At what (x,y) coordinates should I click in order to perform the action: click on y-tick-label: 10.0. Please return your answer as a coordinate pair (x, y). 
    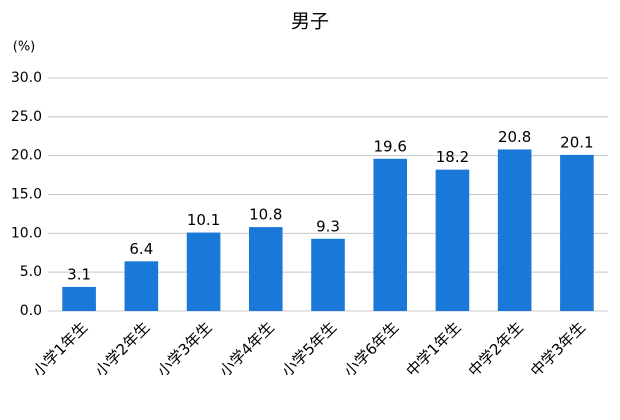
    Looking at the image, I should click on (26, 233).